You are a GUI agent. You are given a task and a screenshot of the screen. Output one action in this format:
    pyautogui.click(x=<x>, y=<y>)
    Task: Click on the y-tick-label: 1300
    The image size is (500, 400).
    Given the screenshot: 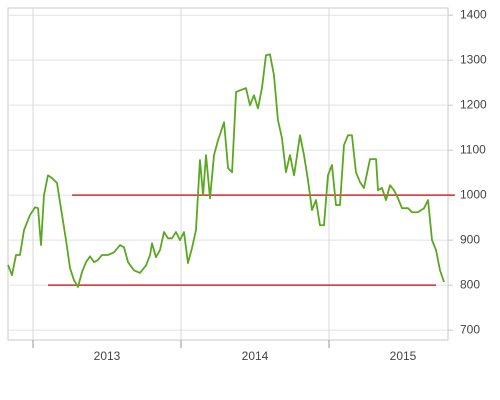 What is the action you would take?
    pyautogui.click(x=473, y=59)
    